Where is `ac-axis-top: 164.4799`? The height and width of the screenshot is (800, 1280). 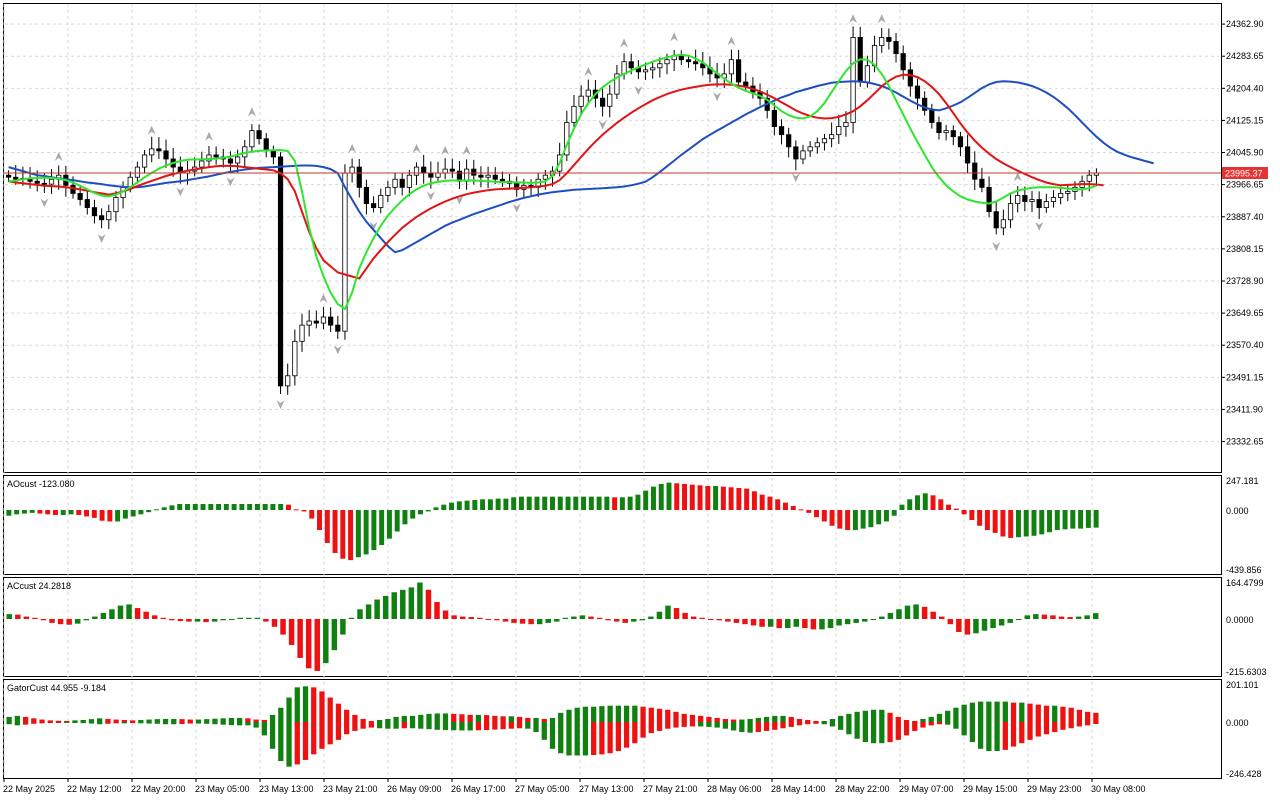
ac-axis-top: 164.4799 is located at coordinates (1245, 583).